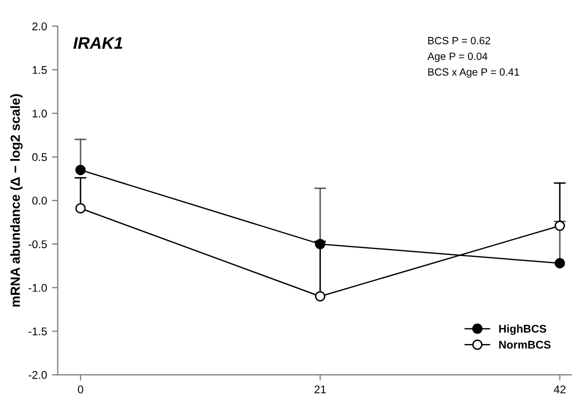 This screenshot has height=403, width=577. I want to click on legend-label: NormBCS, so click(525, 344).